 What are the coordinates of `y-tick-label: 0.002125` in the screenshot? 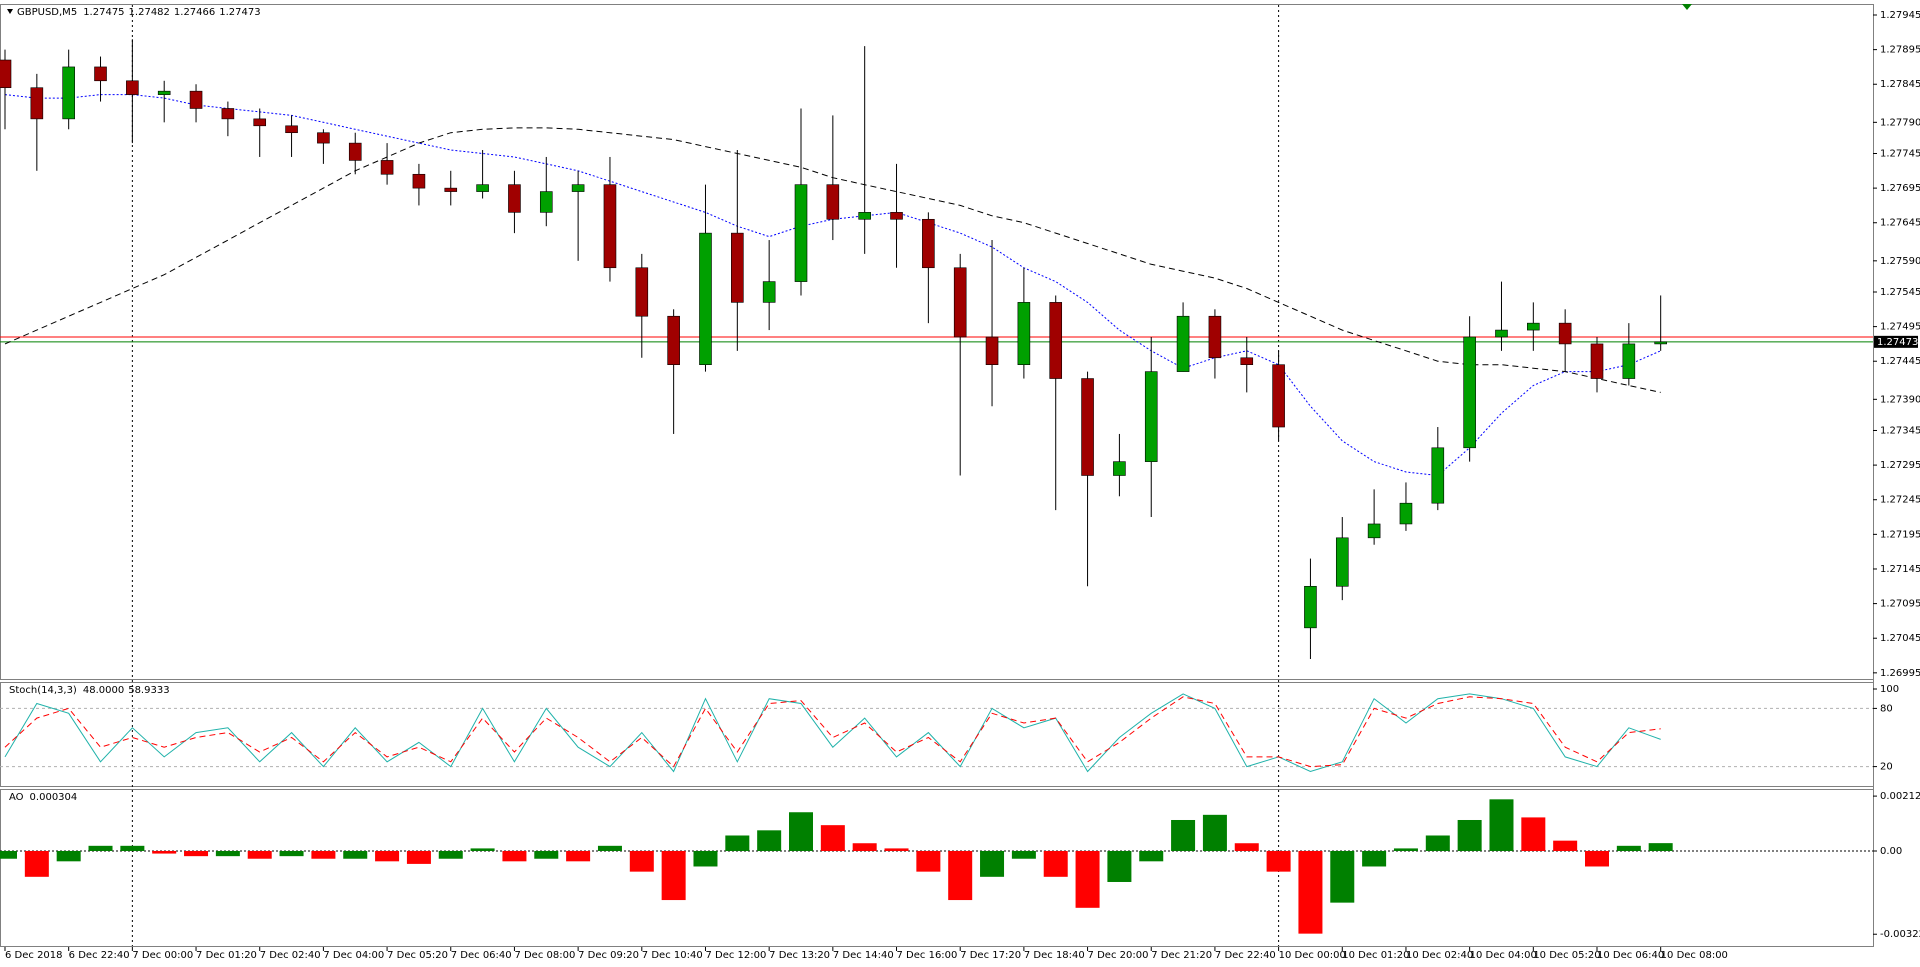 It's located at (1900, 796).